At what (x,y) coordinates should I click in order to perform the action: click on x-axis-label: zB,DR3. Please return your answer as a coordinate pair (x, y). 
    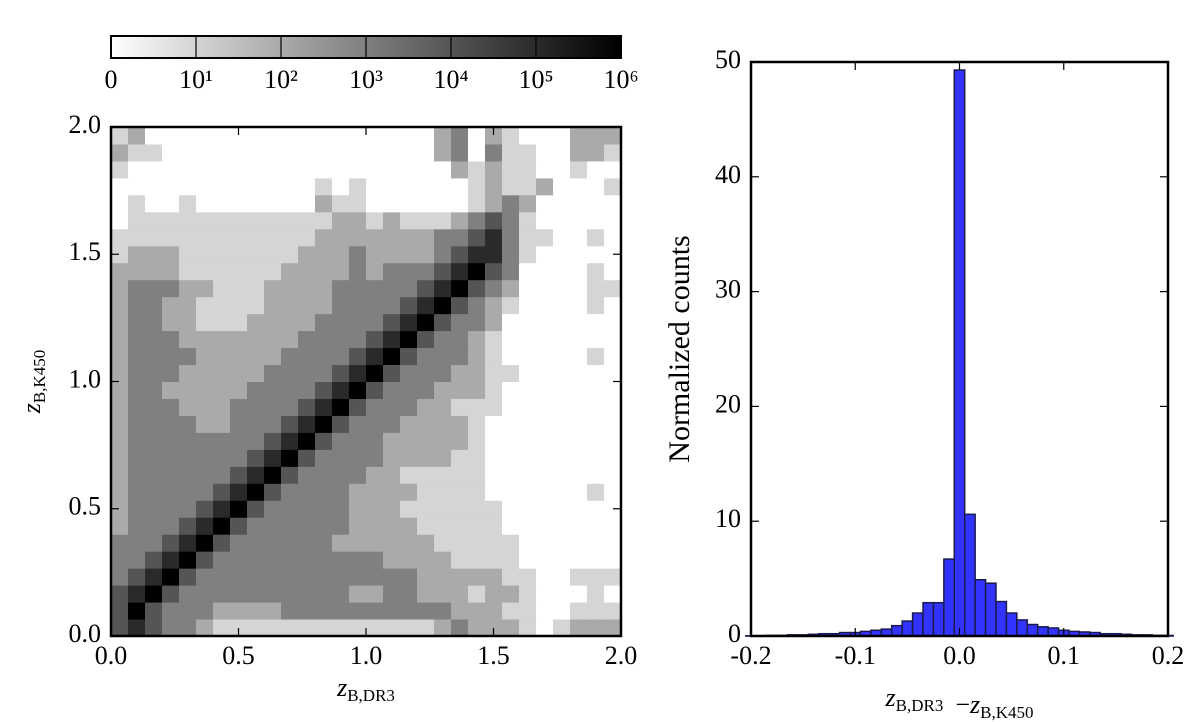
    Looking at the image, I should click on (365, 689).